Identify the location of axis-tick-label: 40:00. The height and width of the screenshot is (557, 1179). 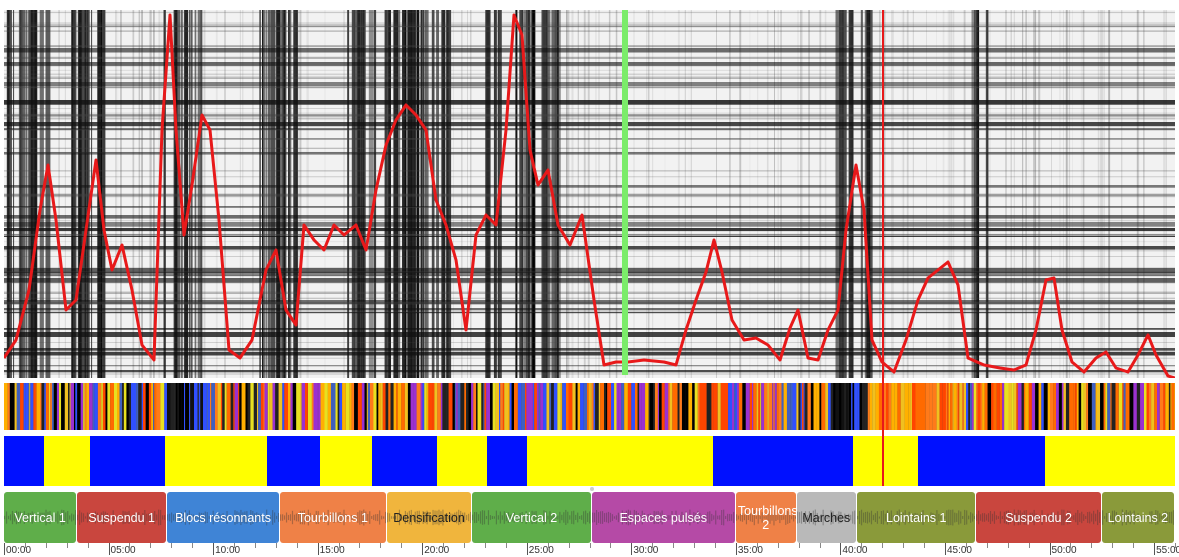
(855, 550).